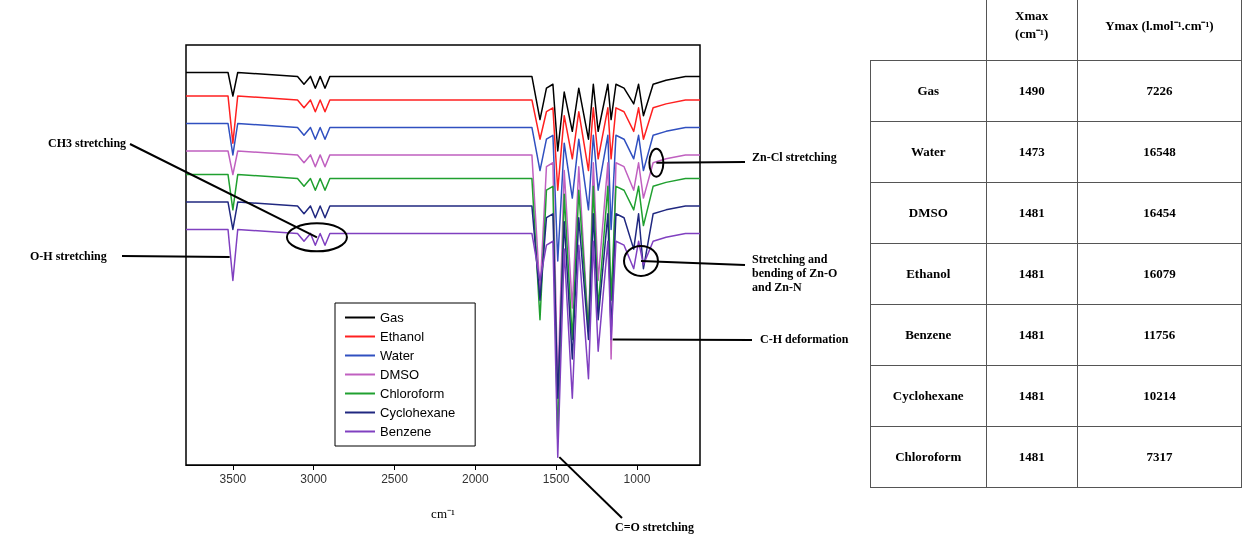 The height and width of the screenshot is (536, 1247). Describe the element at coordinates (1159, 456) in the screenshot. I see `data-label: 7317` at that location.